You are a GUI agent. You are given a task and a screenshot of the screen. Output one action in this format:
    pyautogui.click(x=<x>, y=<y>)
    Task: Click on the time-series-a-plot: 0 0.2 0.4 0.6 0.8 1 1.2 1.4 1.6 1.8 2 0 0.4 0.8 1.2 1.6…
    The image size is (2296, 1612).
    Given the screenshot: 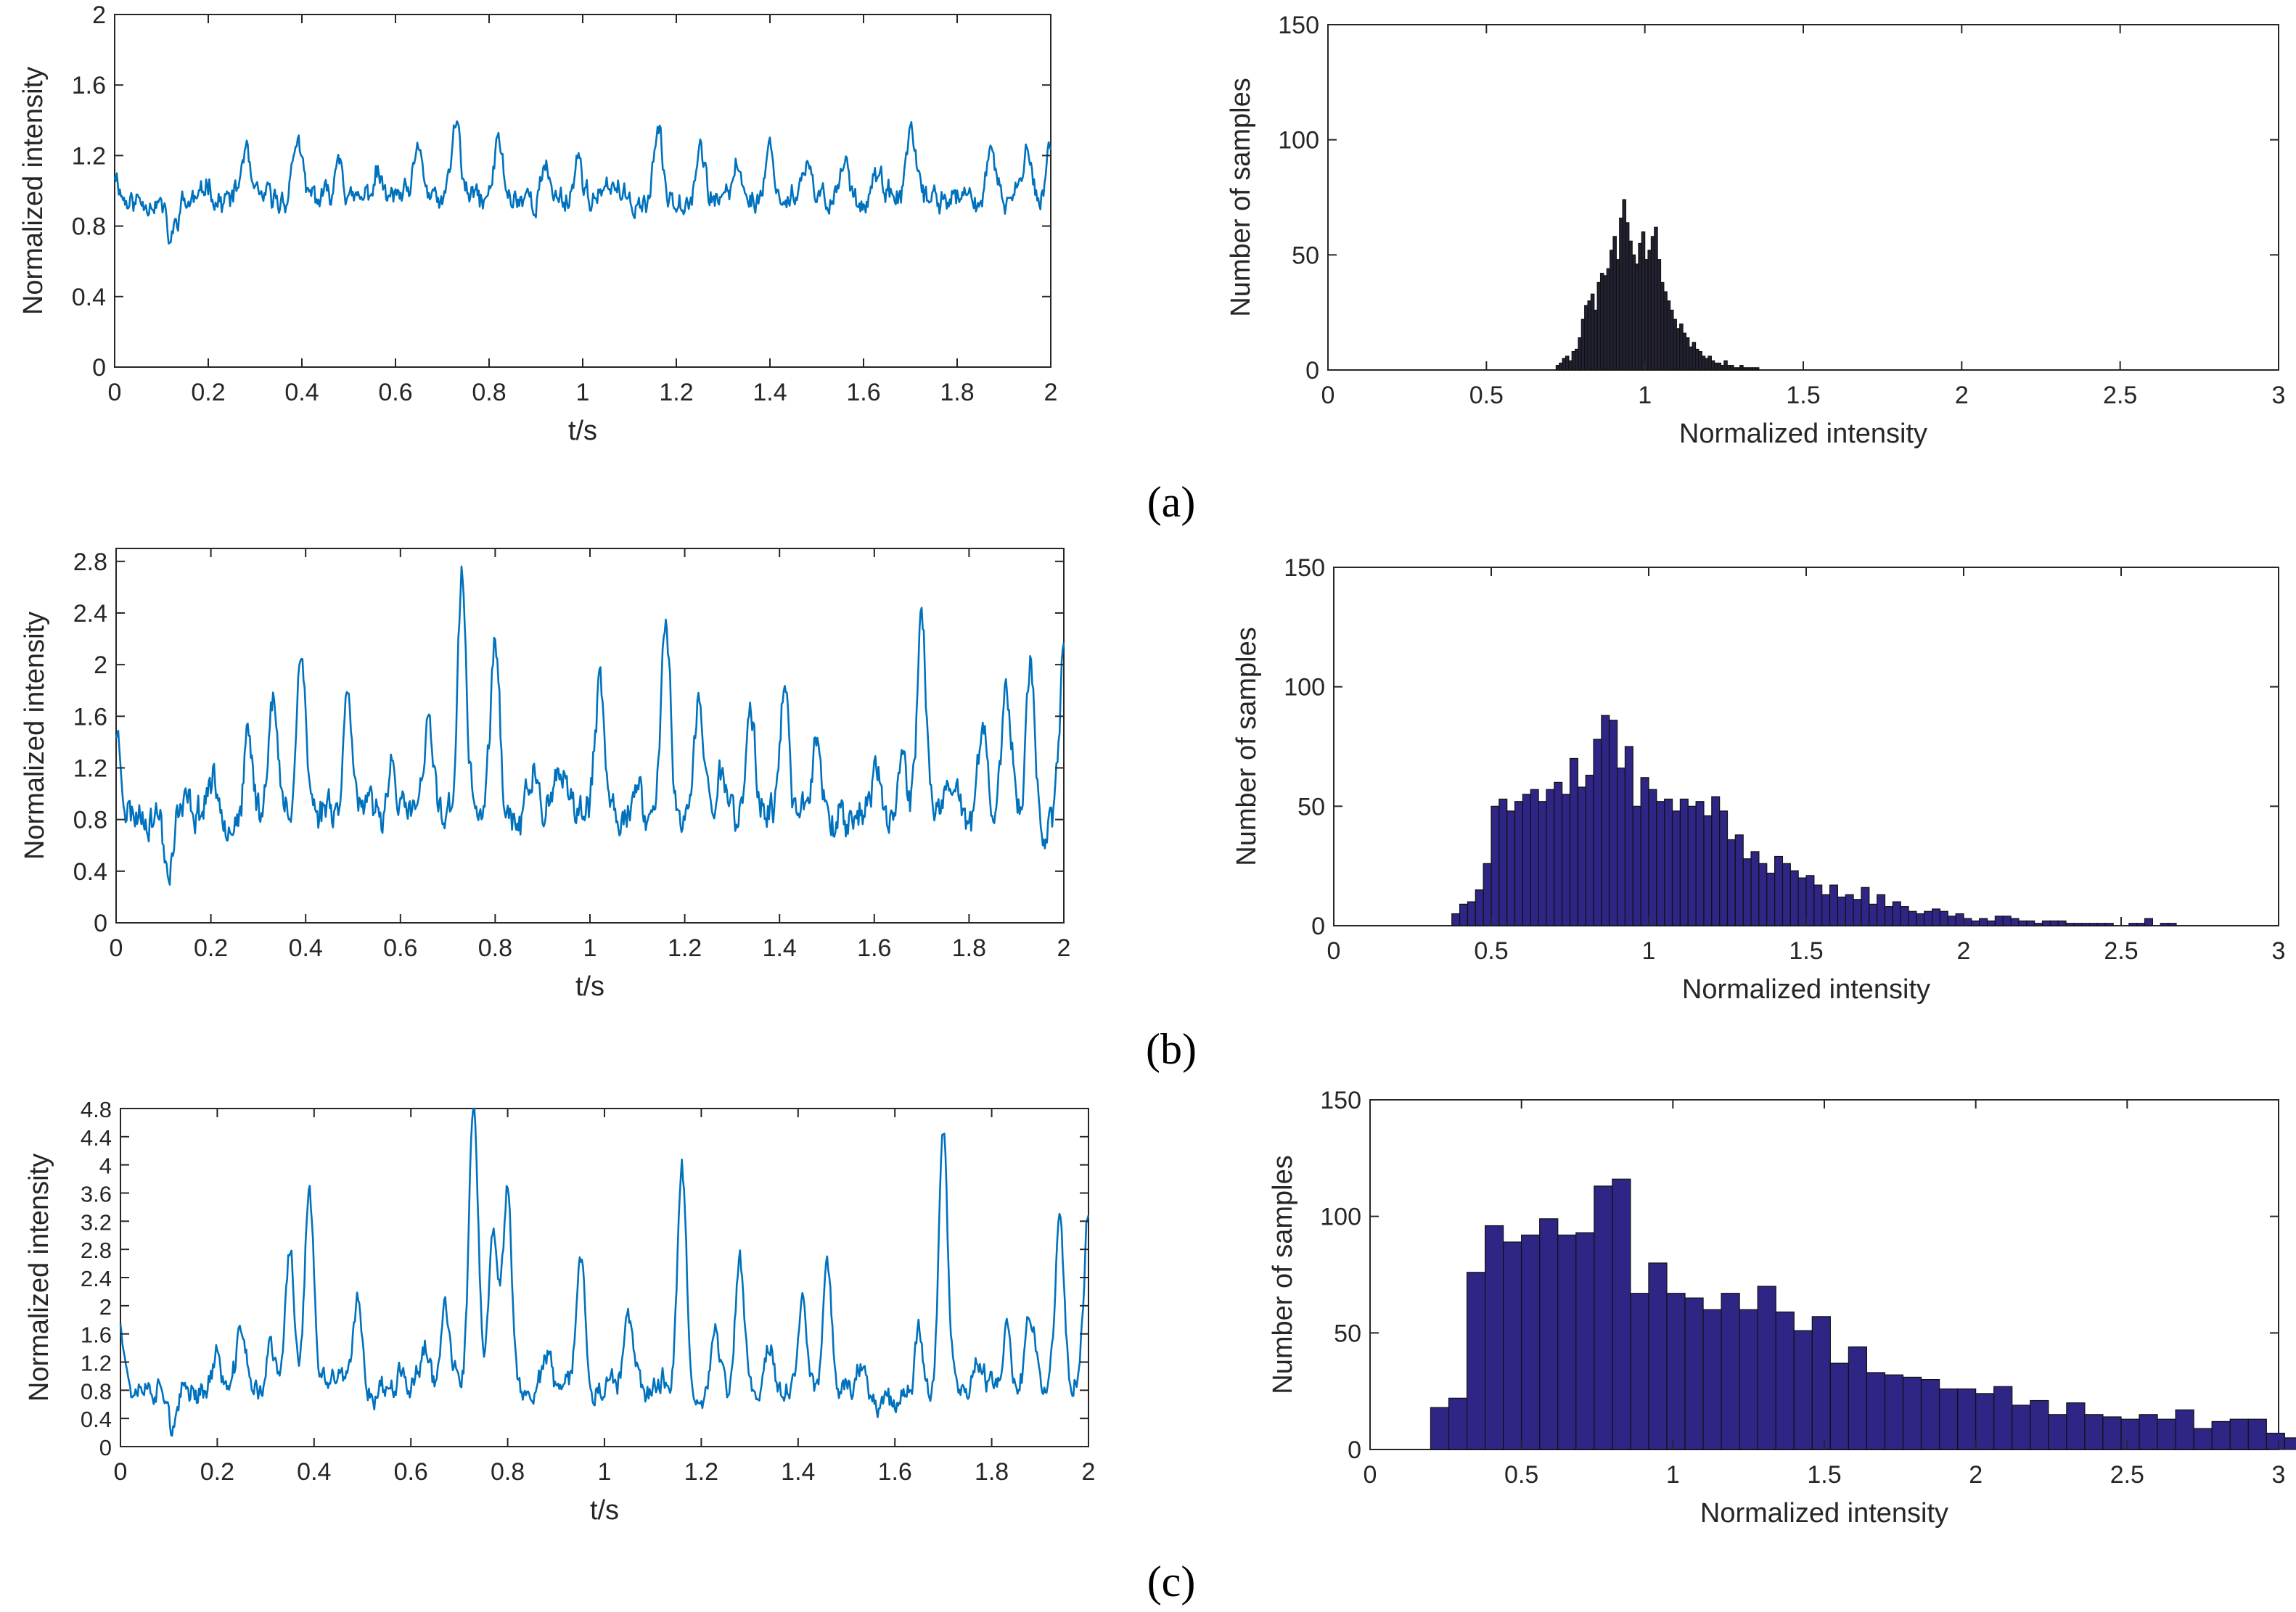 What is the action you would take?
    pyautogui.click(x=537, y=223)
    